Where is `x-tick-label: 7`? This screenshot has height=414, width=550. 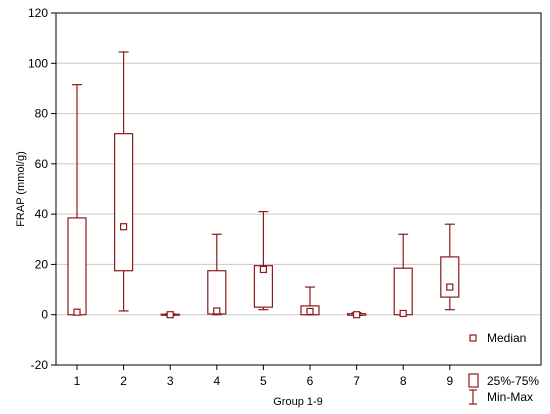 x-tick-label: 7 is located at coordinates (356, 381).